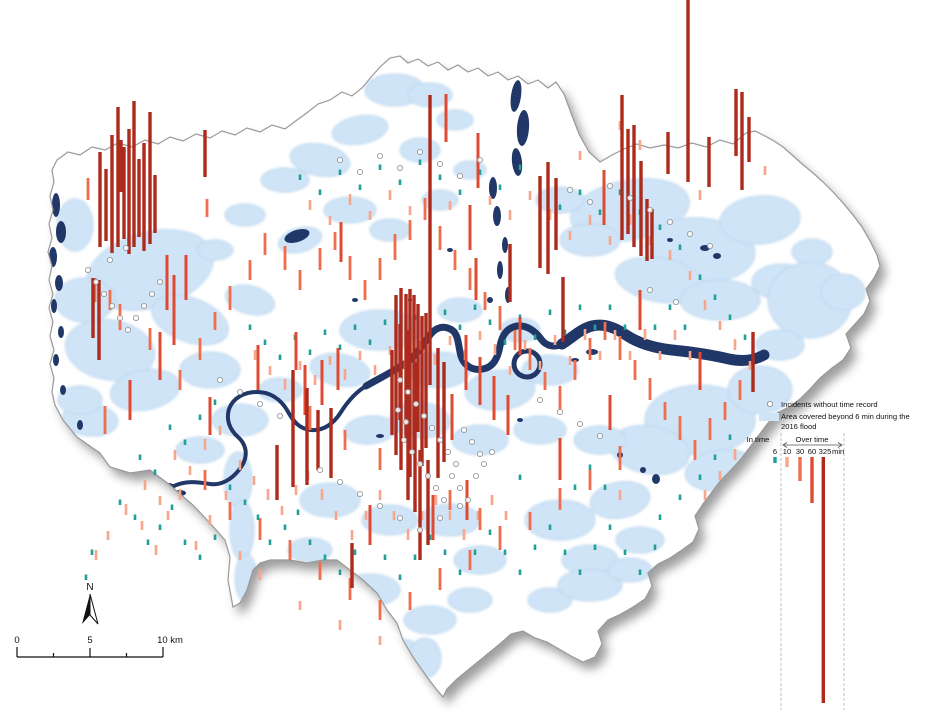  I want to click on legend-bar-in-time, so click(775, 460).